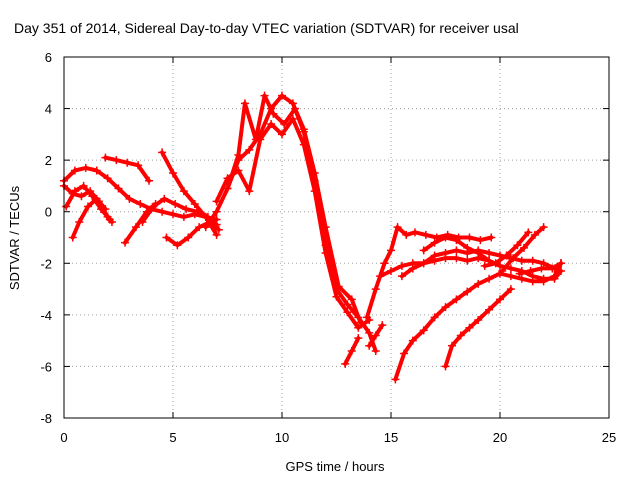  Describe the element at coordinates (335, 466) in the screenshot. I see `x-axis-label: GPS time / hours` at that location.